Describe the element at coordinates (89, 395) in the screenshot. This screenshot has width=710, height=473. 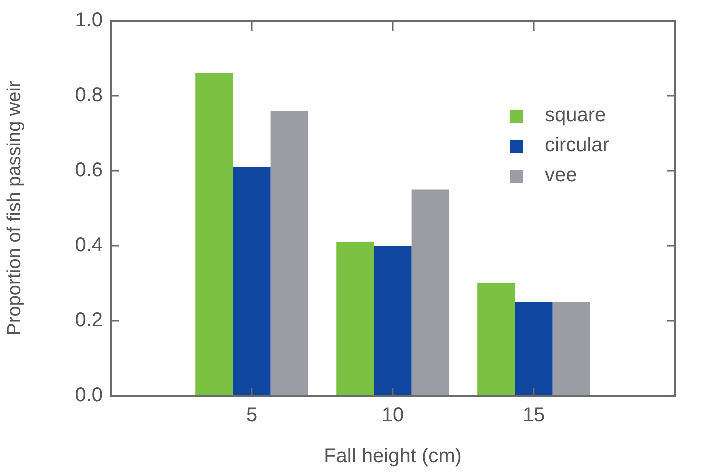
I see `y-tick-label: 0.0` at that location.